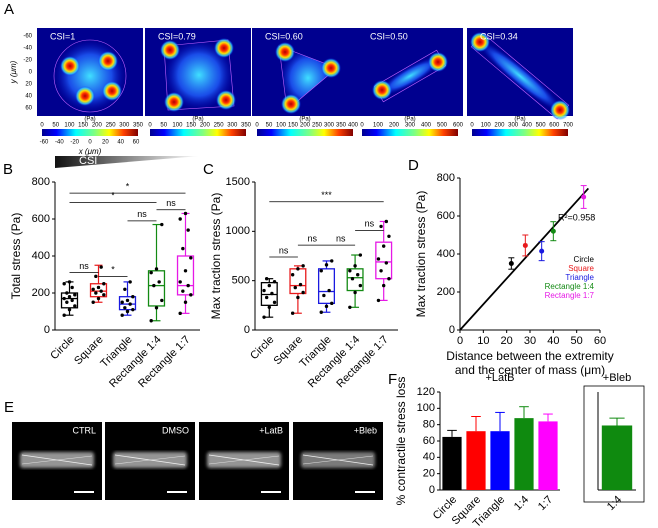 Image resolution: width=658 pixels, height=528 pixels. Describe the element at coordinates (84, 430) in the screenshot. I see `image-label: CTRL` at that location.